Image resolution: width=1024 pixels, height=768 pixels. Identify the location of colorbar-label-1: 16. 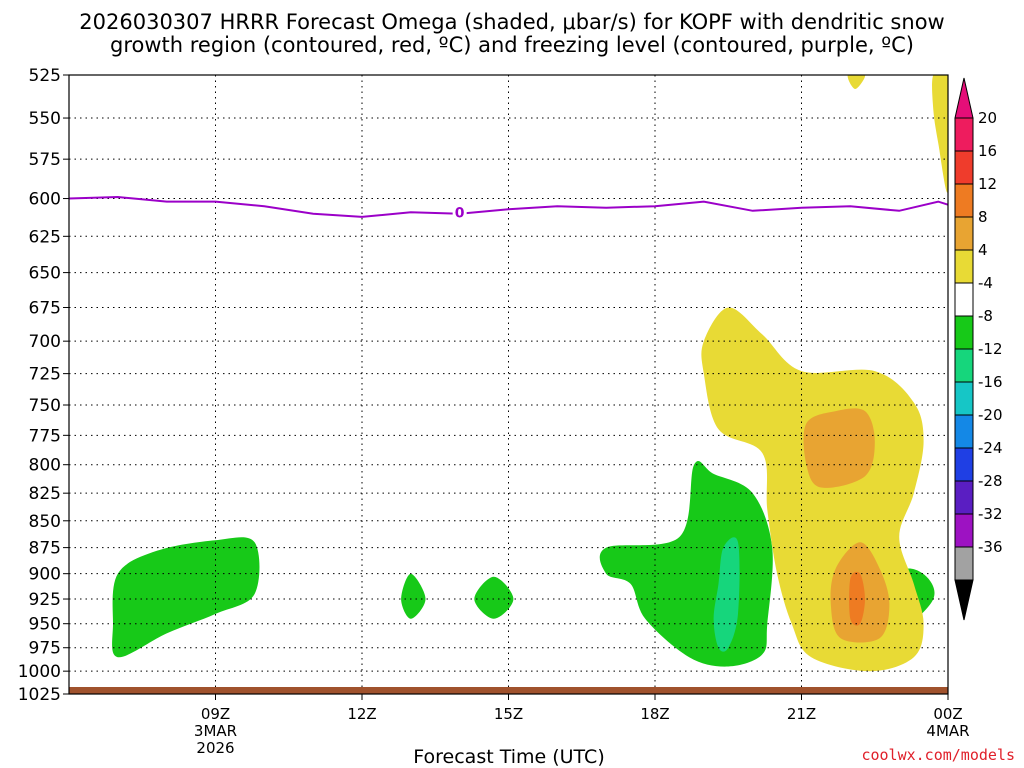
(987, 151).